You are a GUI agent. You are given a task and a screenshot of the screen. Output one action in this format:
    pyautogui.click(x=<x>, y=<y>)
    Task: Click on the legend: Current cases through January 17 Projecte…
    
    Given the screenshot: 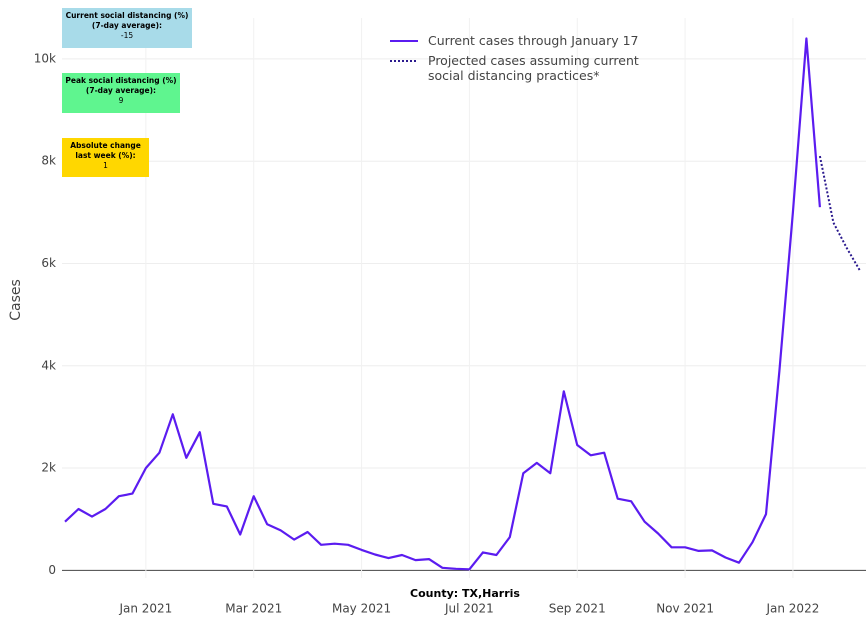 What is the action you would take?
    pyautogui.click(x=523, y=60)
    